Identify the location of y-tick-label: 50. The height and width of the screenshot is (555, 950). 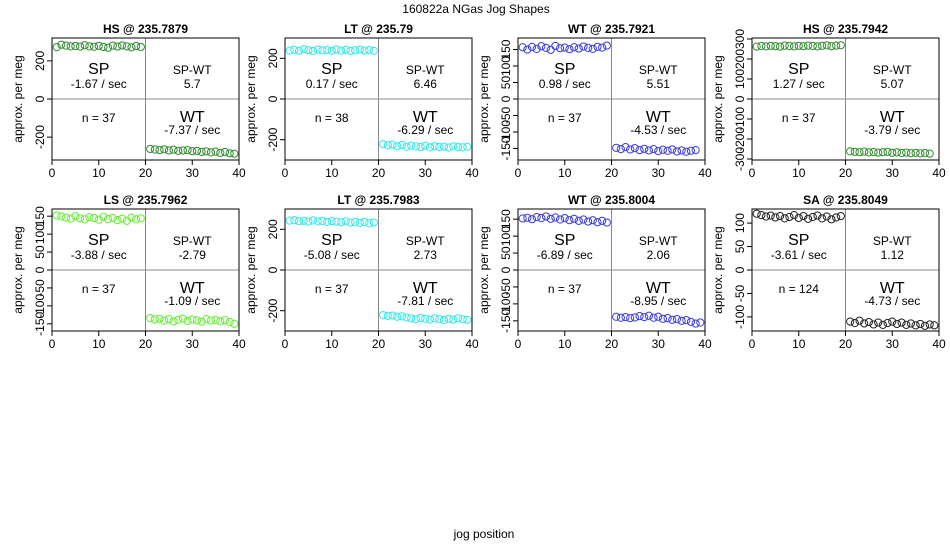
(506, 253).